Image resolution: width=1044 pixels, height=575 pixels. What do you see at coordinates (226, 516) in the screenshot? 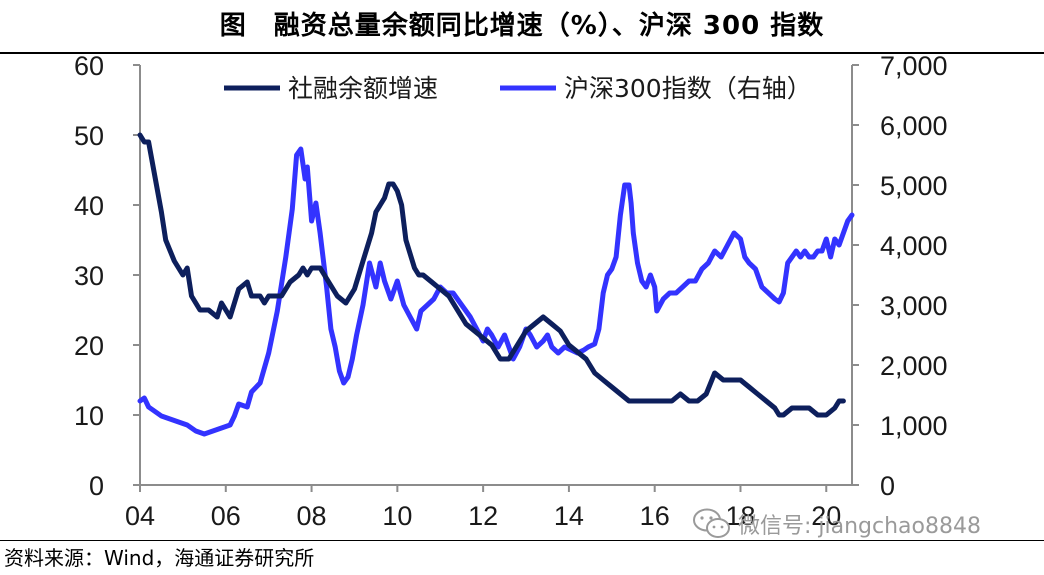
I see `x-tick-label: 06` at bounding box center [226, 516].